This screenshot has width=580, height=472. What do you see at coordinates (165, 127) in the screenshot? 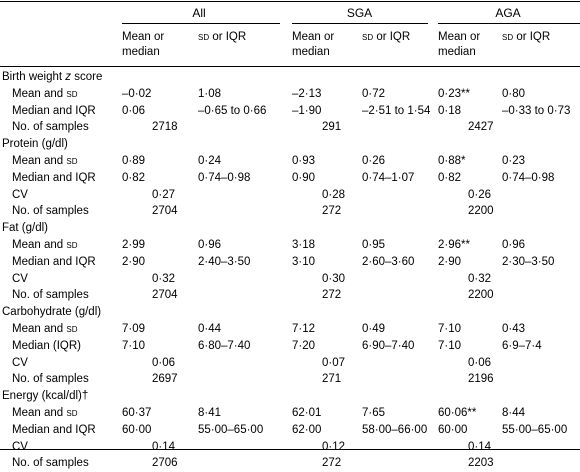
I see `table-cell: 2718` at bounding box center [165, 127].